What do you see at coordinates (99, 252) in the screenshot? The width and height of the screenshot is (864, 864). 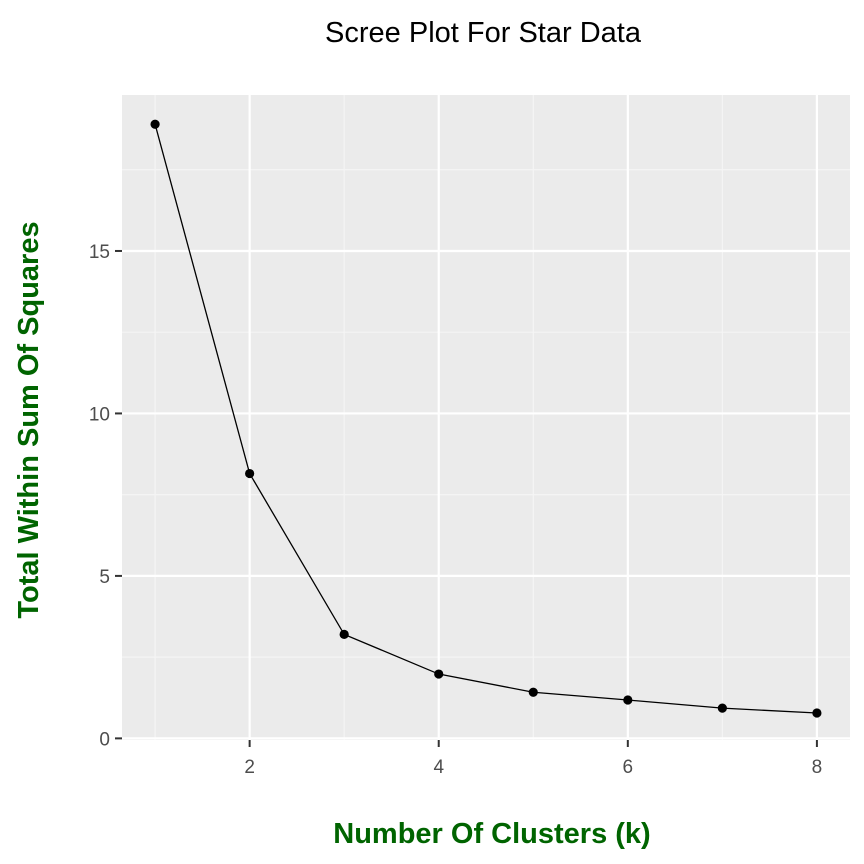 I see `y-tick-label: 15` at bounding box center [99, 252].